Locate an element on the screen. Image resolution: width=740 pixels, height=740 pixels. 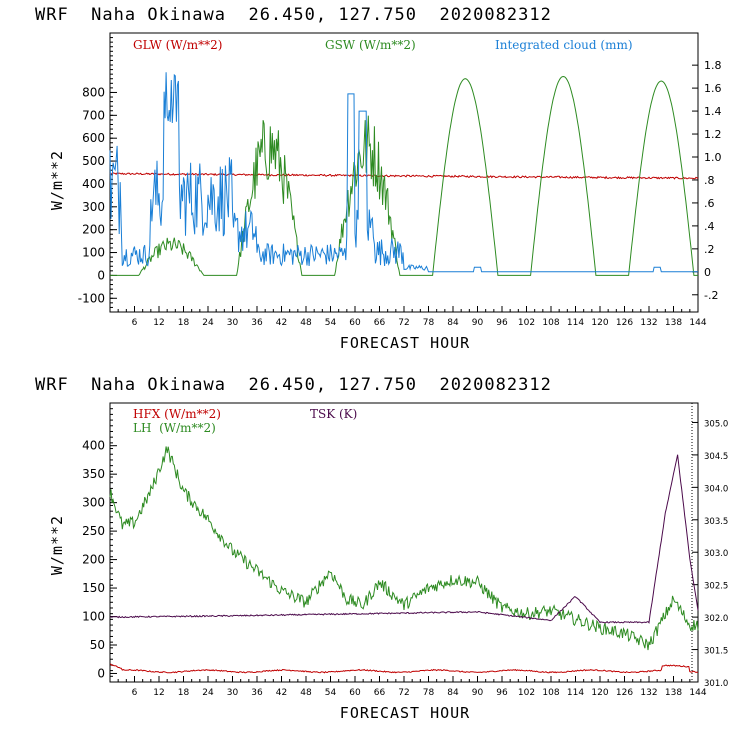
legend-lh: LH (W/m**2) is located at coordinates (174, 428).